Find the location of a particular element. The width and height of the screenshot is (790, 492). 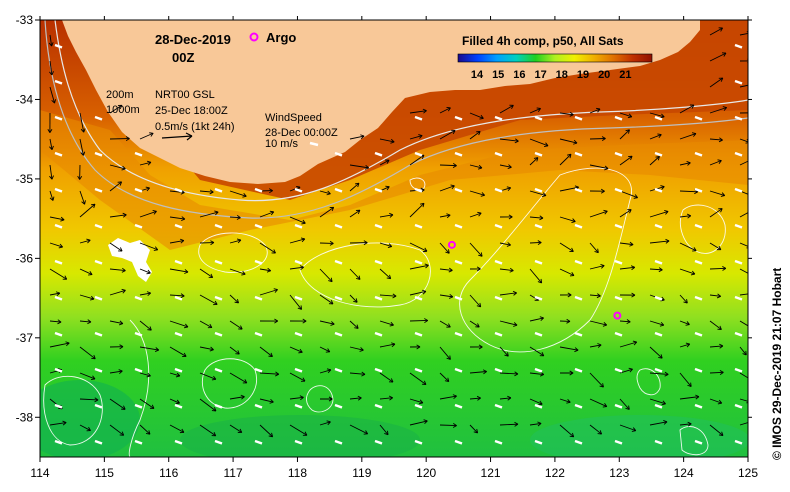

colorbar-tick-label: 15 is located at coordinates (498, 75).